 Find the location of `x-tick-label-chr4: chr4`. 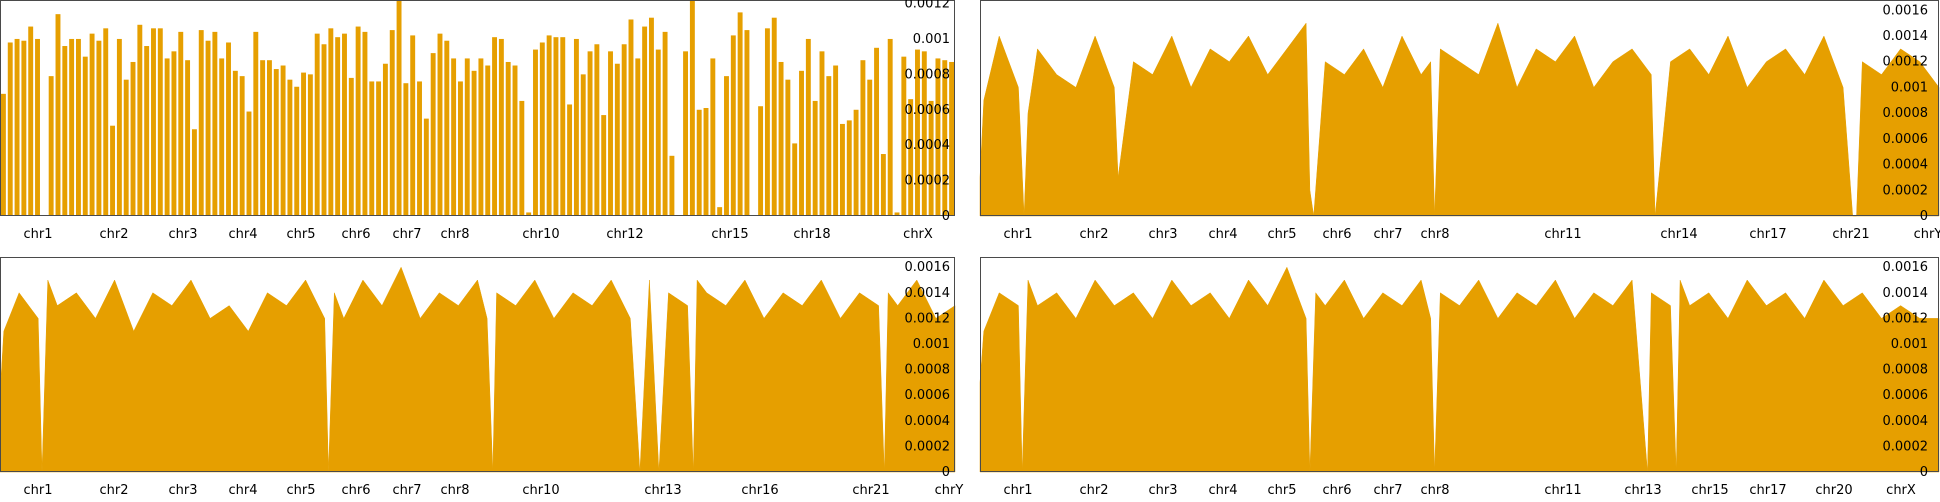

x-tick-label-chr4: chr4 is located at coordinates (242, 234).